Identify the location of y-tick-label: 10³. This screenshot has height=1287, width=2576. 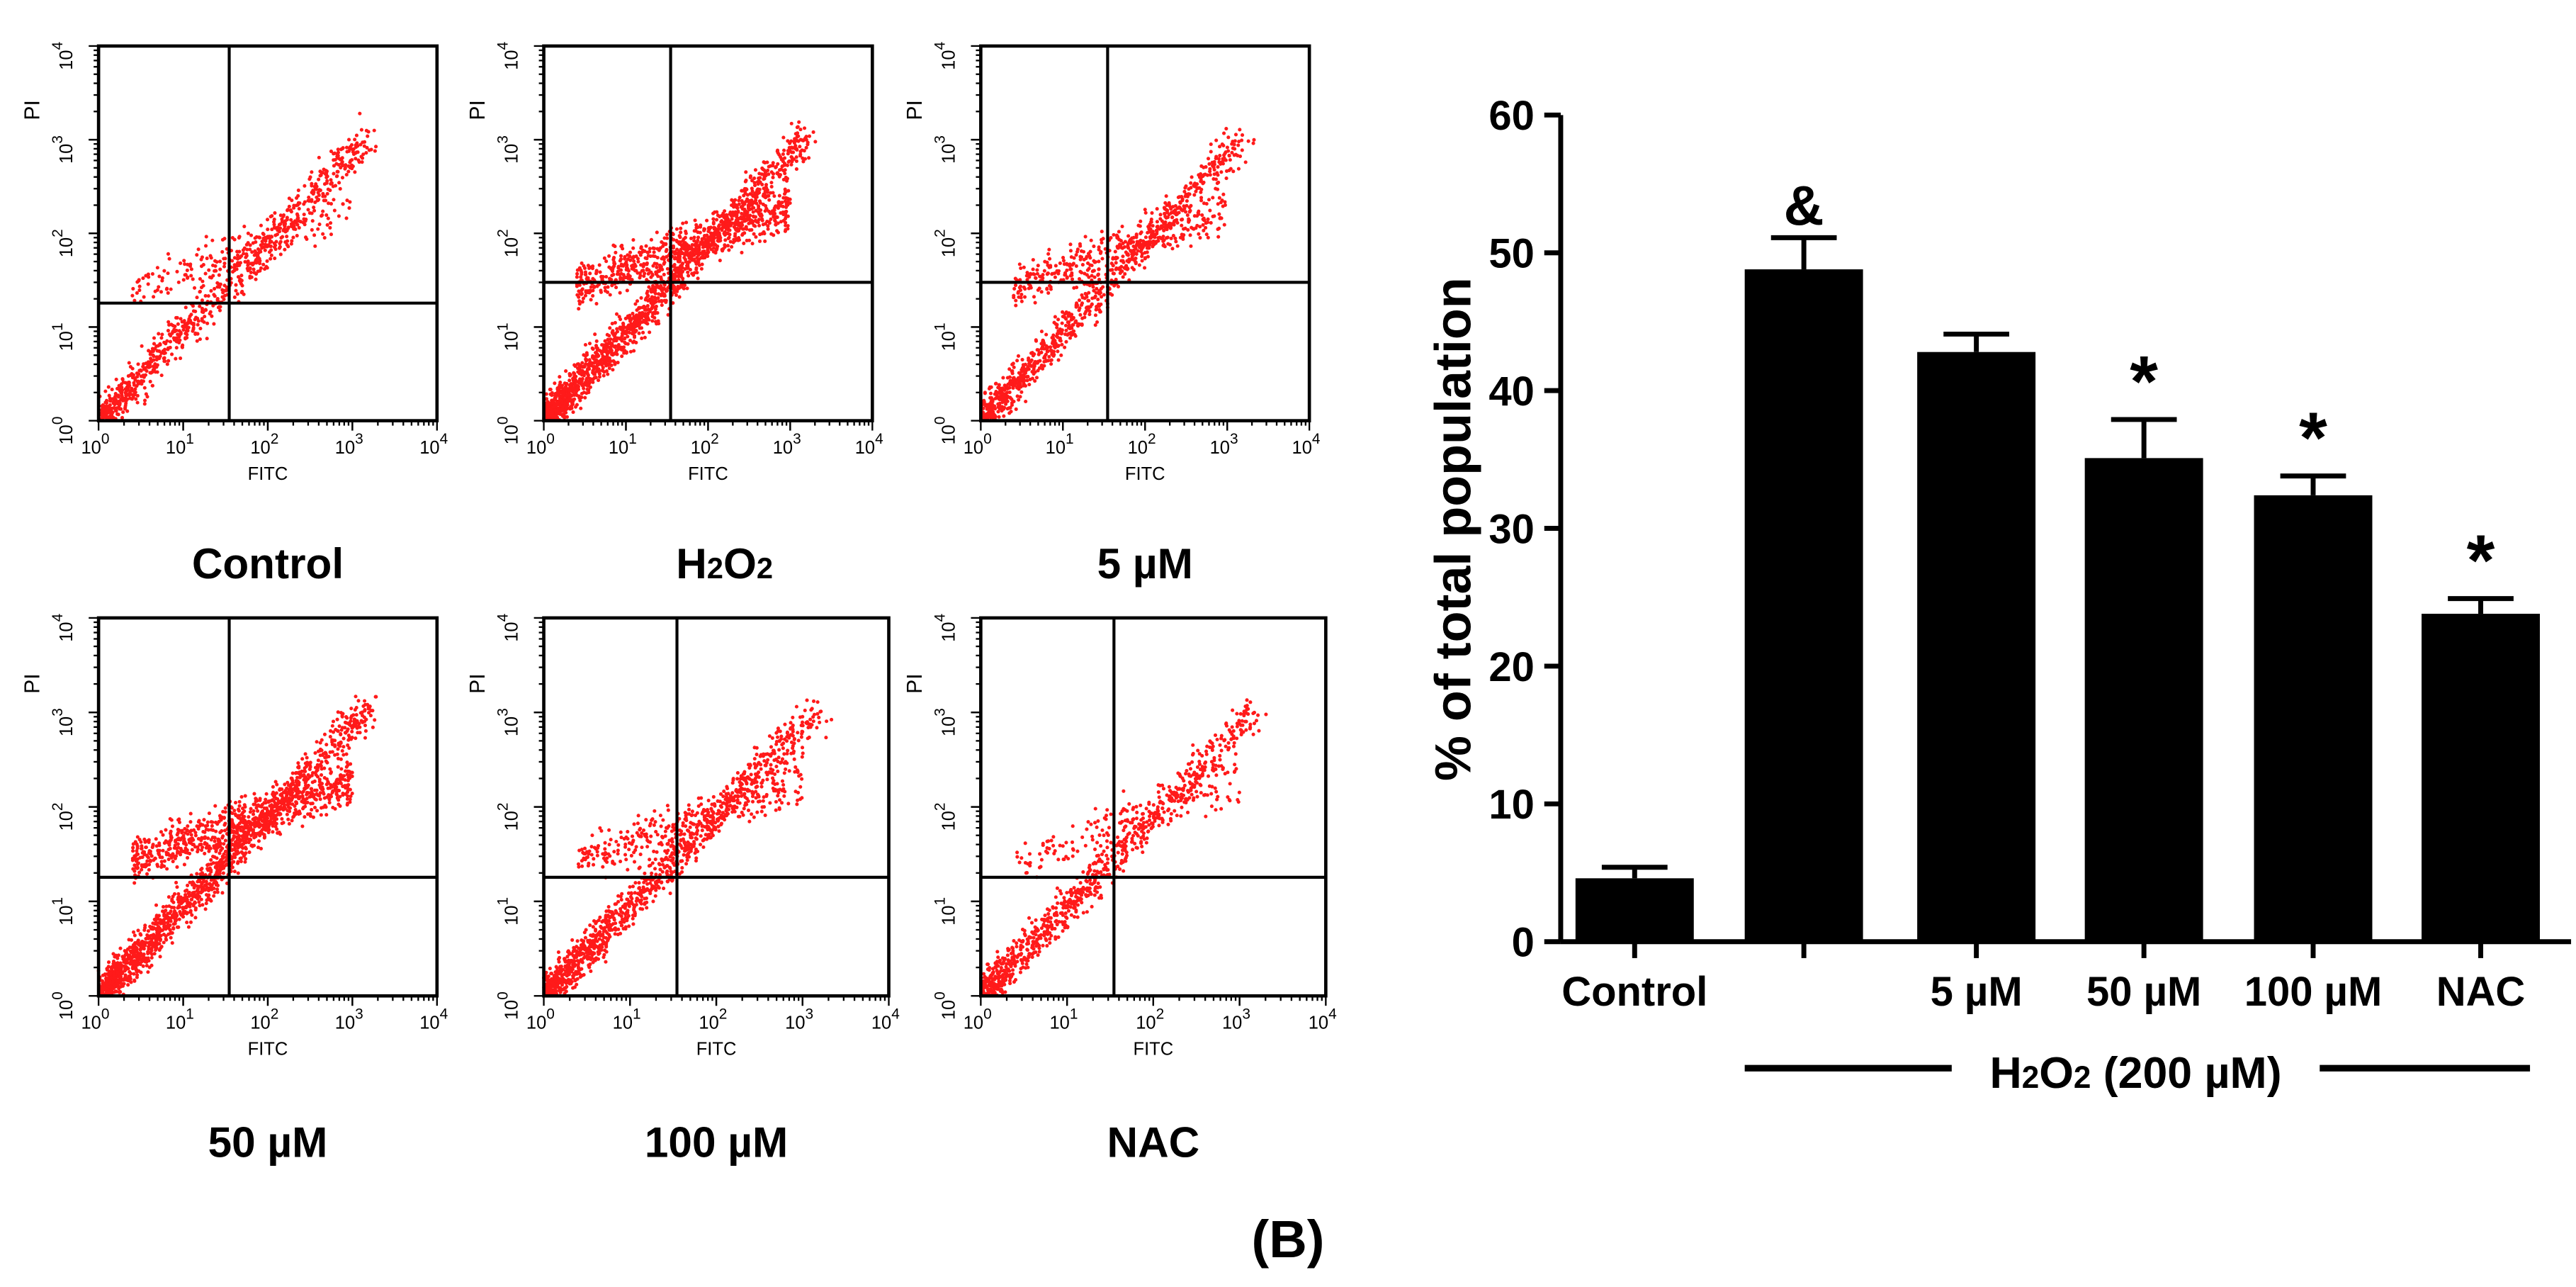
(945, 149).